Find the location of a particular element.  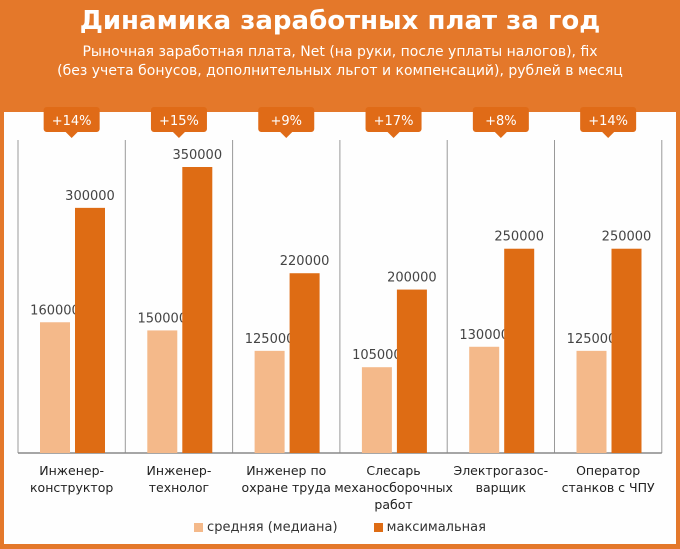

data-label: 130000 is located at coordinates (484, 335).